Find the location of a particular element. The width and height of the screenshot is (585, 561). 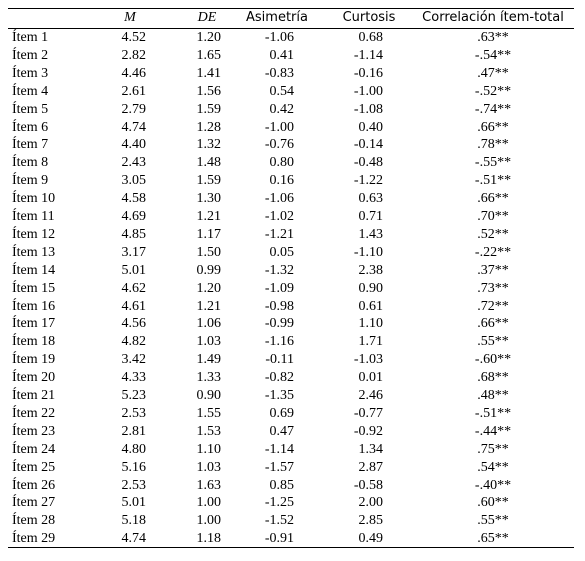

cell-value: 4.82 is located at coordinates (134, 342).